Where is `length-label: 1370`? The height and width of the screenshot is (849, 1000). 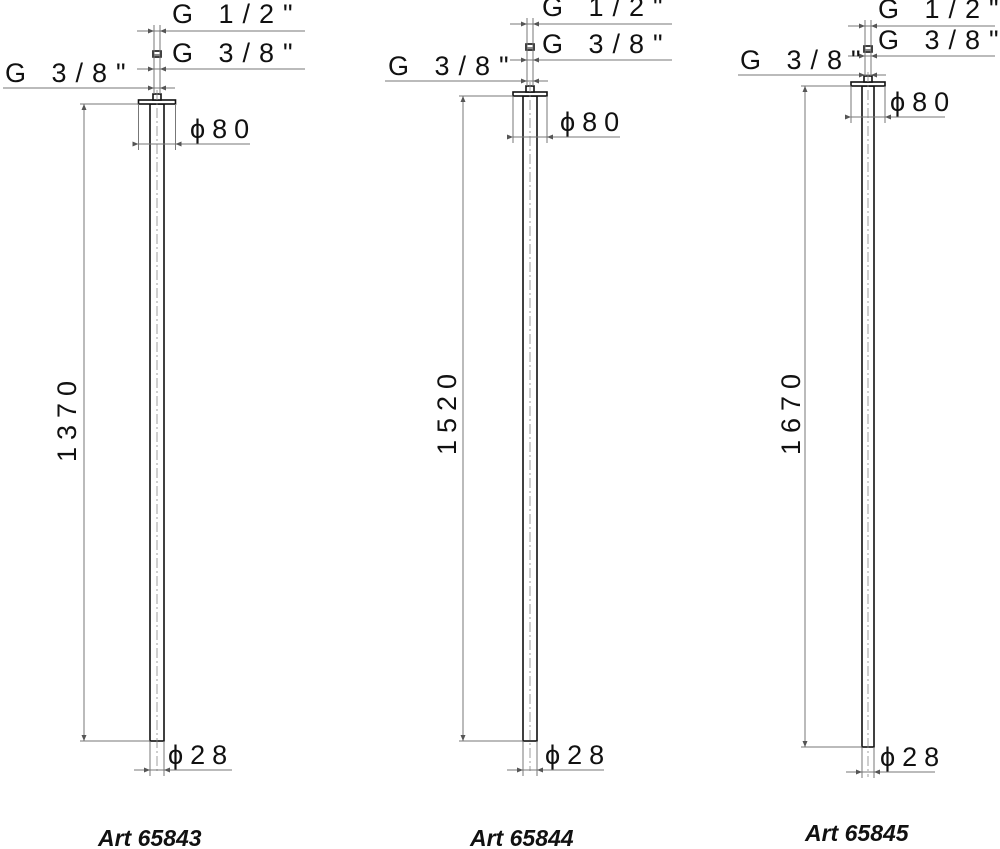 length-label: 1370 is located at coordinates (67, 418).